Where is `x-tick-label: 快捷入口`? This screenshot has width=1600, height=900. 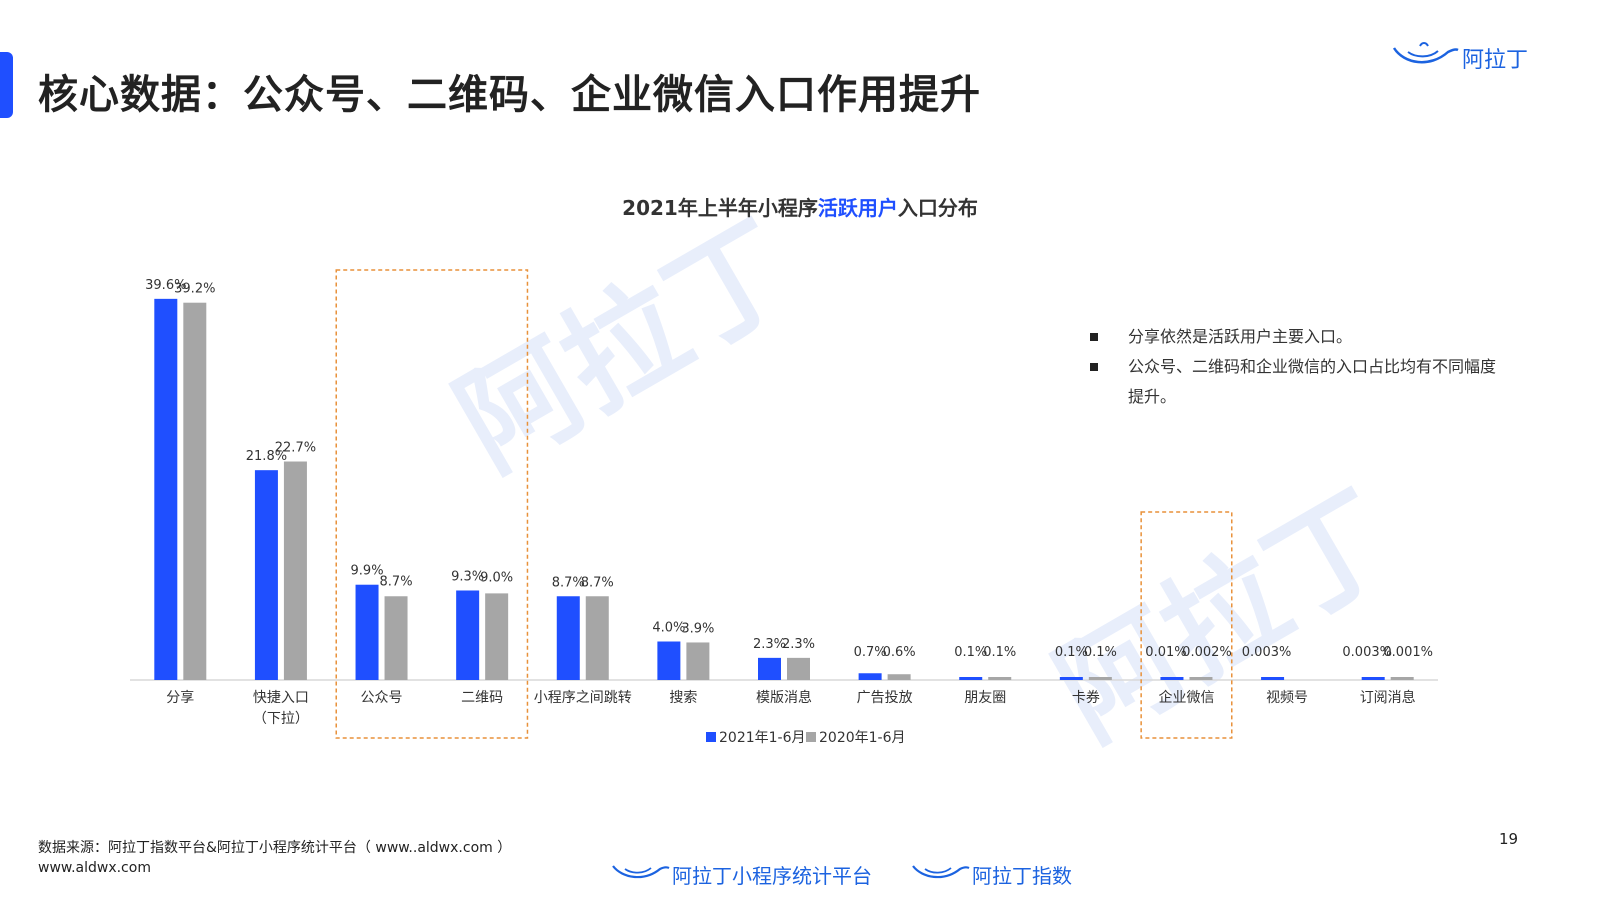
x-tick-label: 快捷入口 is located at coordinates (281, 698).